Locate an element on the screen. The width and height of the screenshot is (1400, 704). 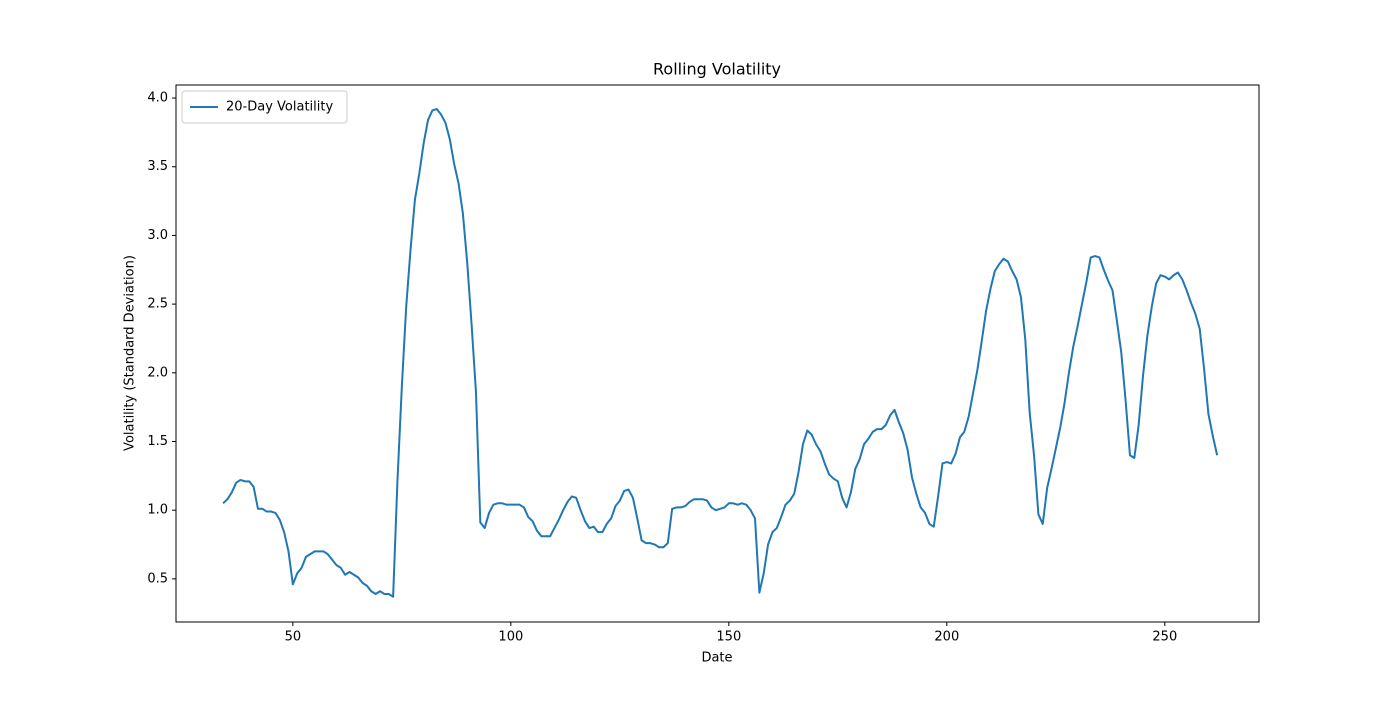
x-tick-label: 100 is located at coordinates (510, 637).